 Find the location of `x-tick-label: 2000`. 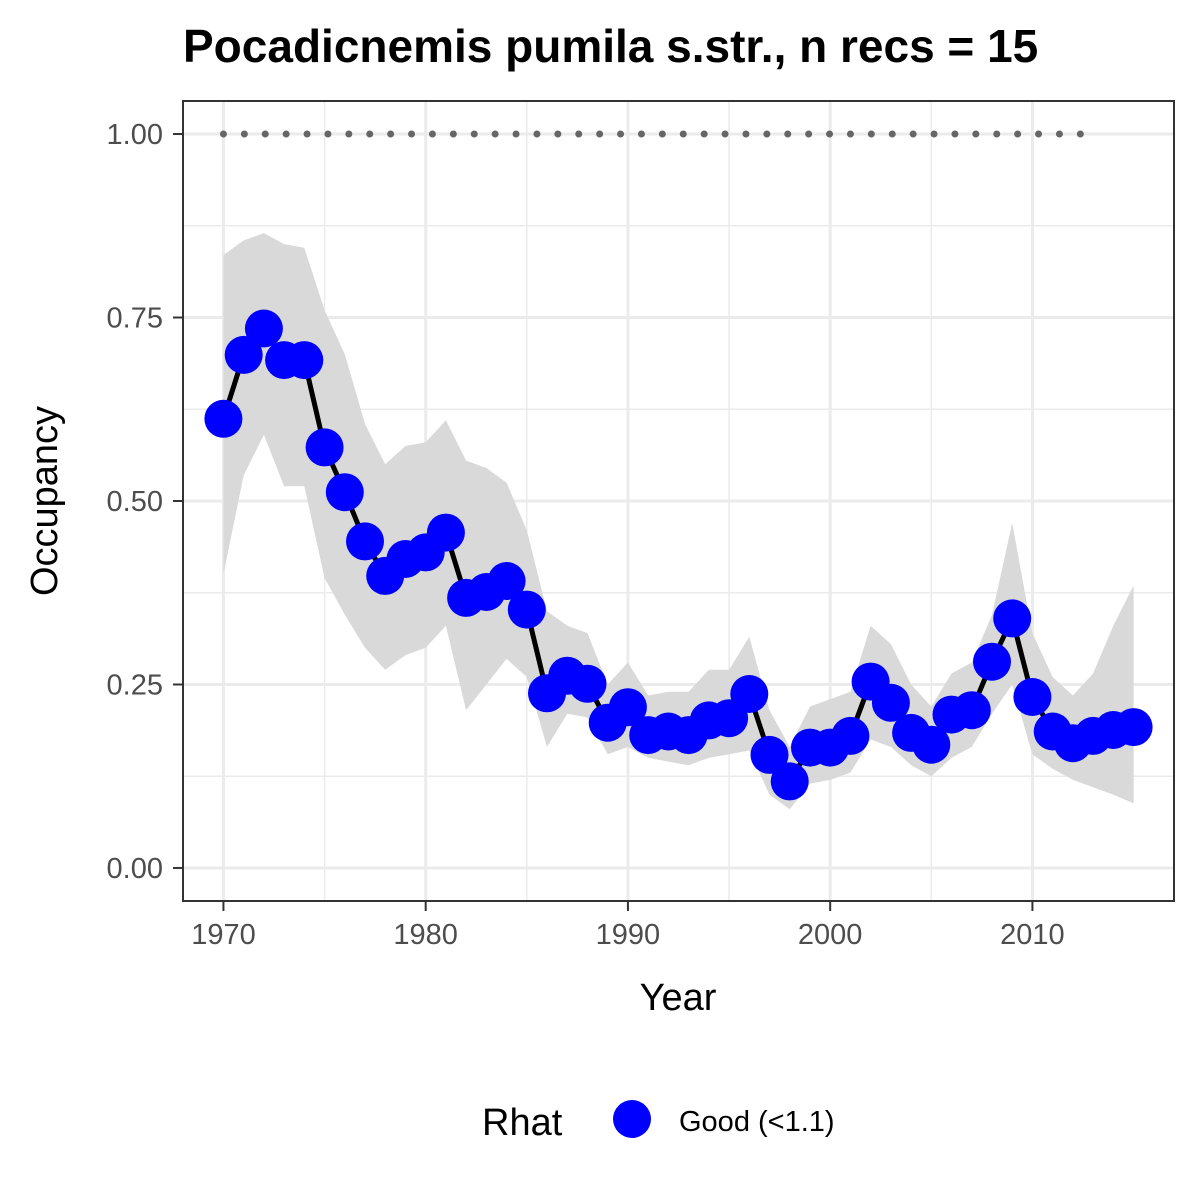

x-tick-label: 2000 is located at coordinates (830, 935).